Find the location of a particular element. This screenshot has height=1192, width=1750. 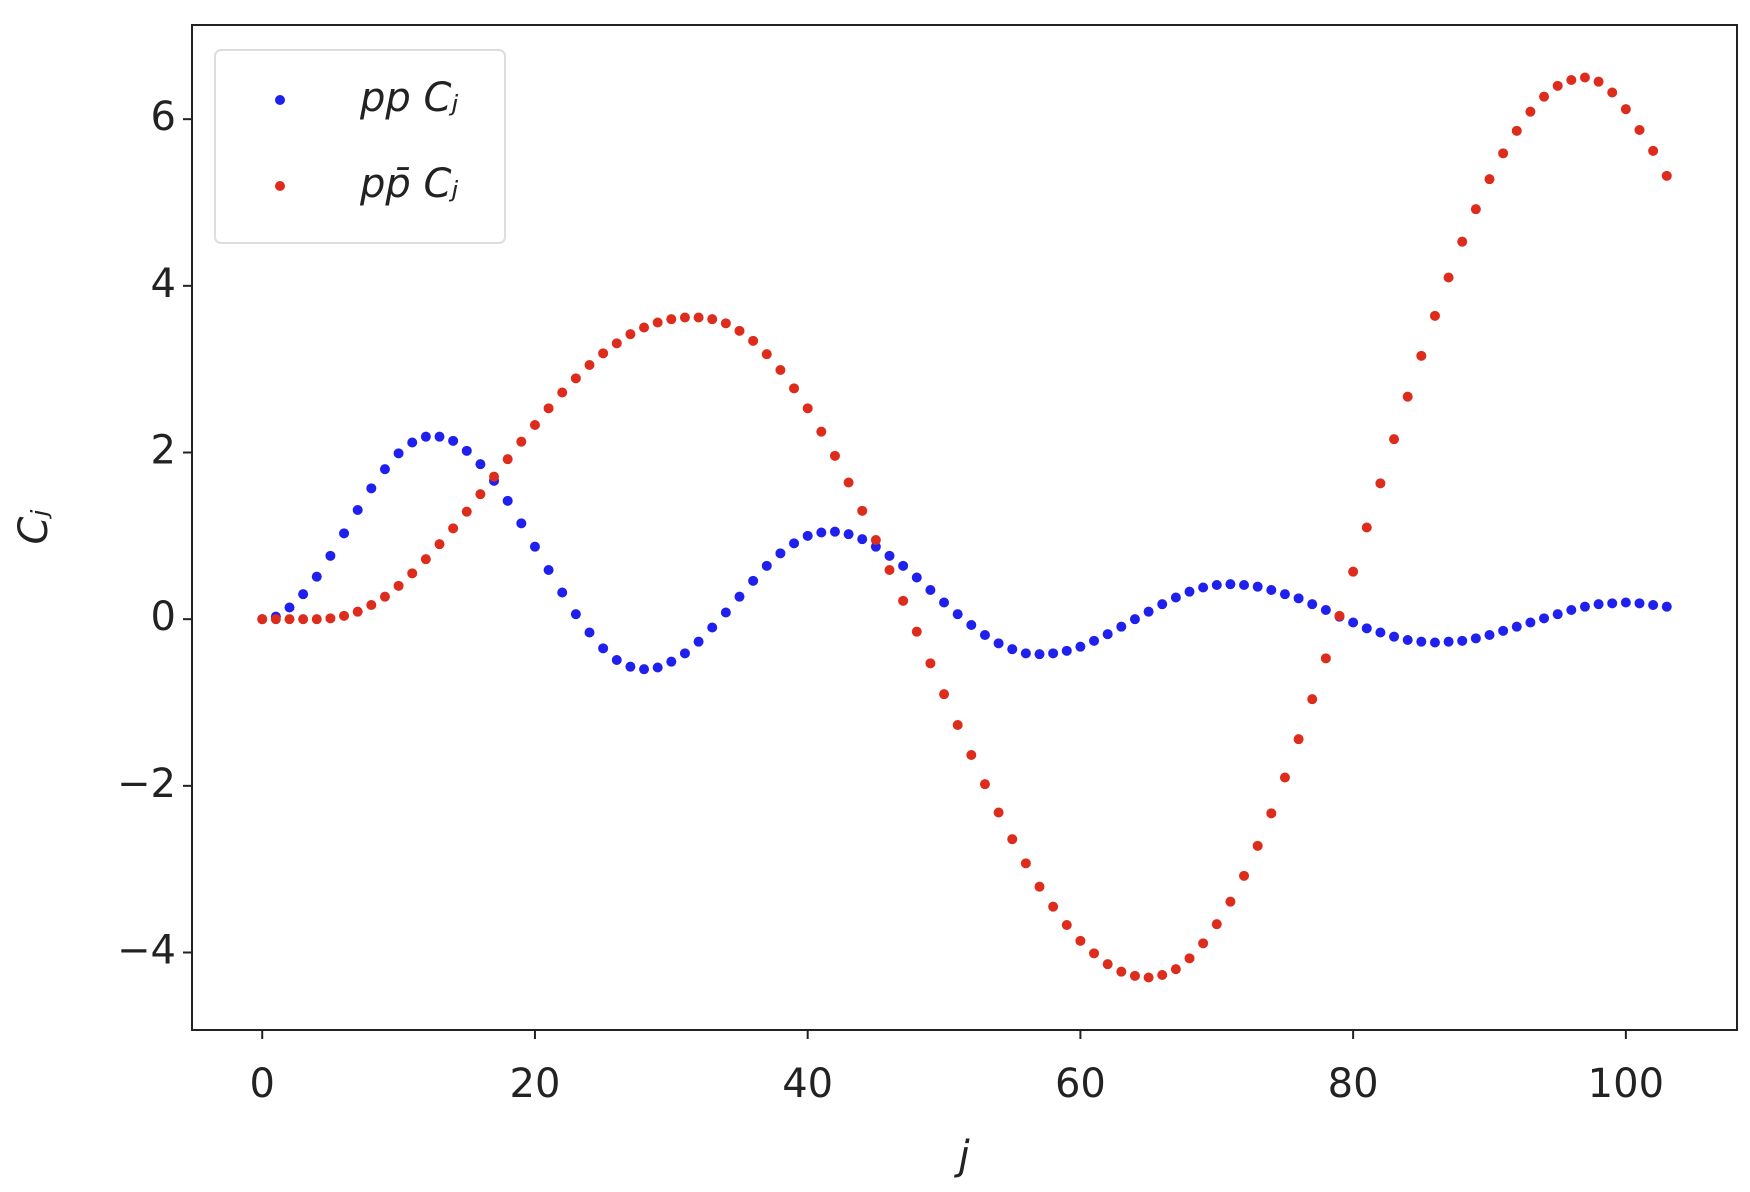

x-tick-label: 60 is located at coordinates (1080, 1084).